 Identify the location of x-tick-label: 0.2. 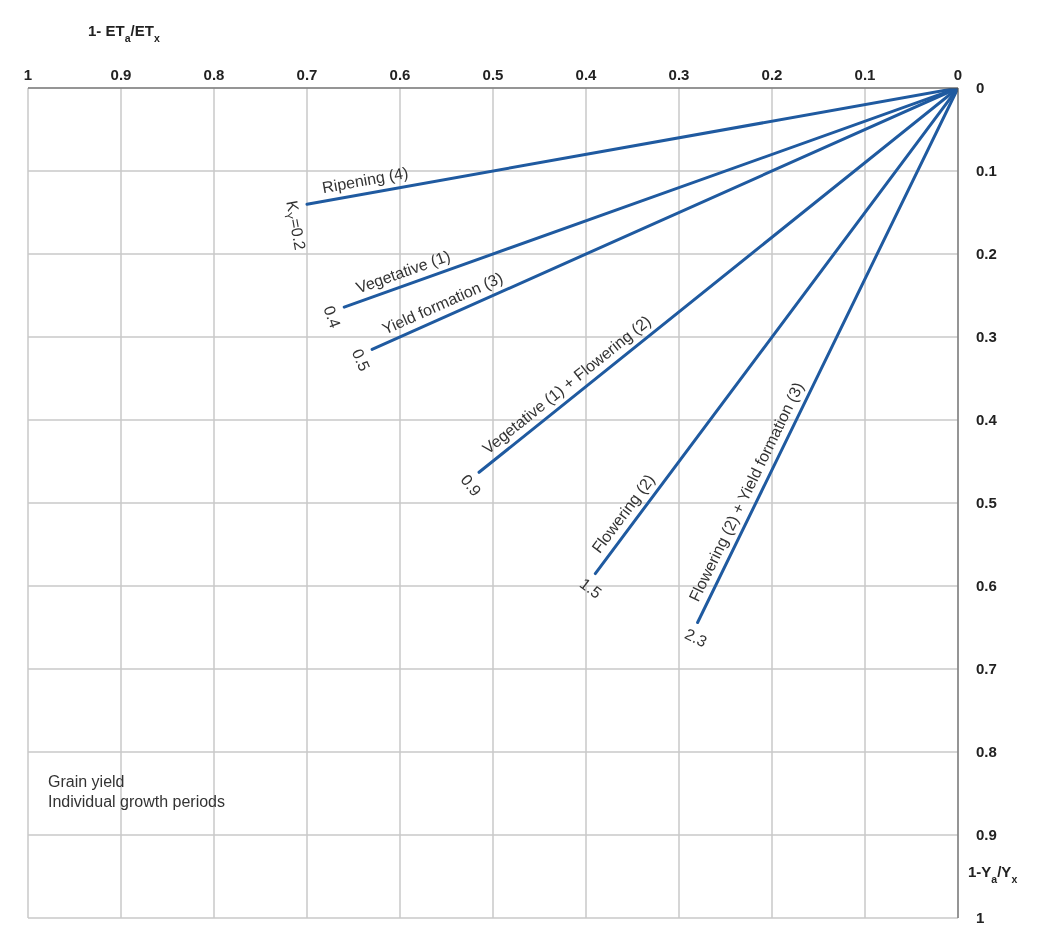
(772, 74).